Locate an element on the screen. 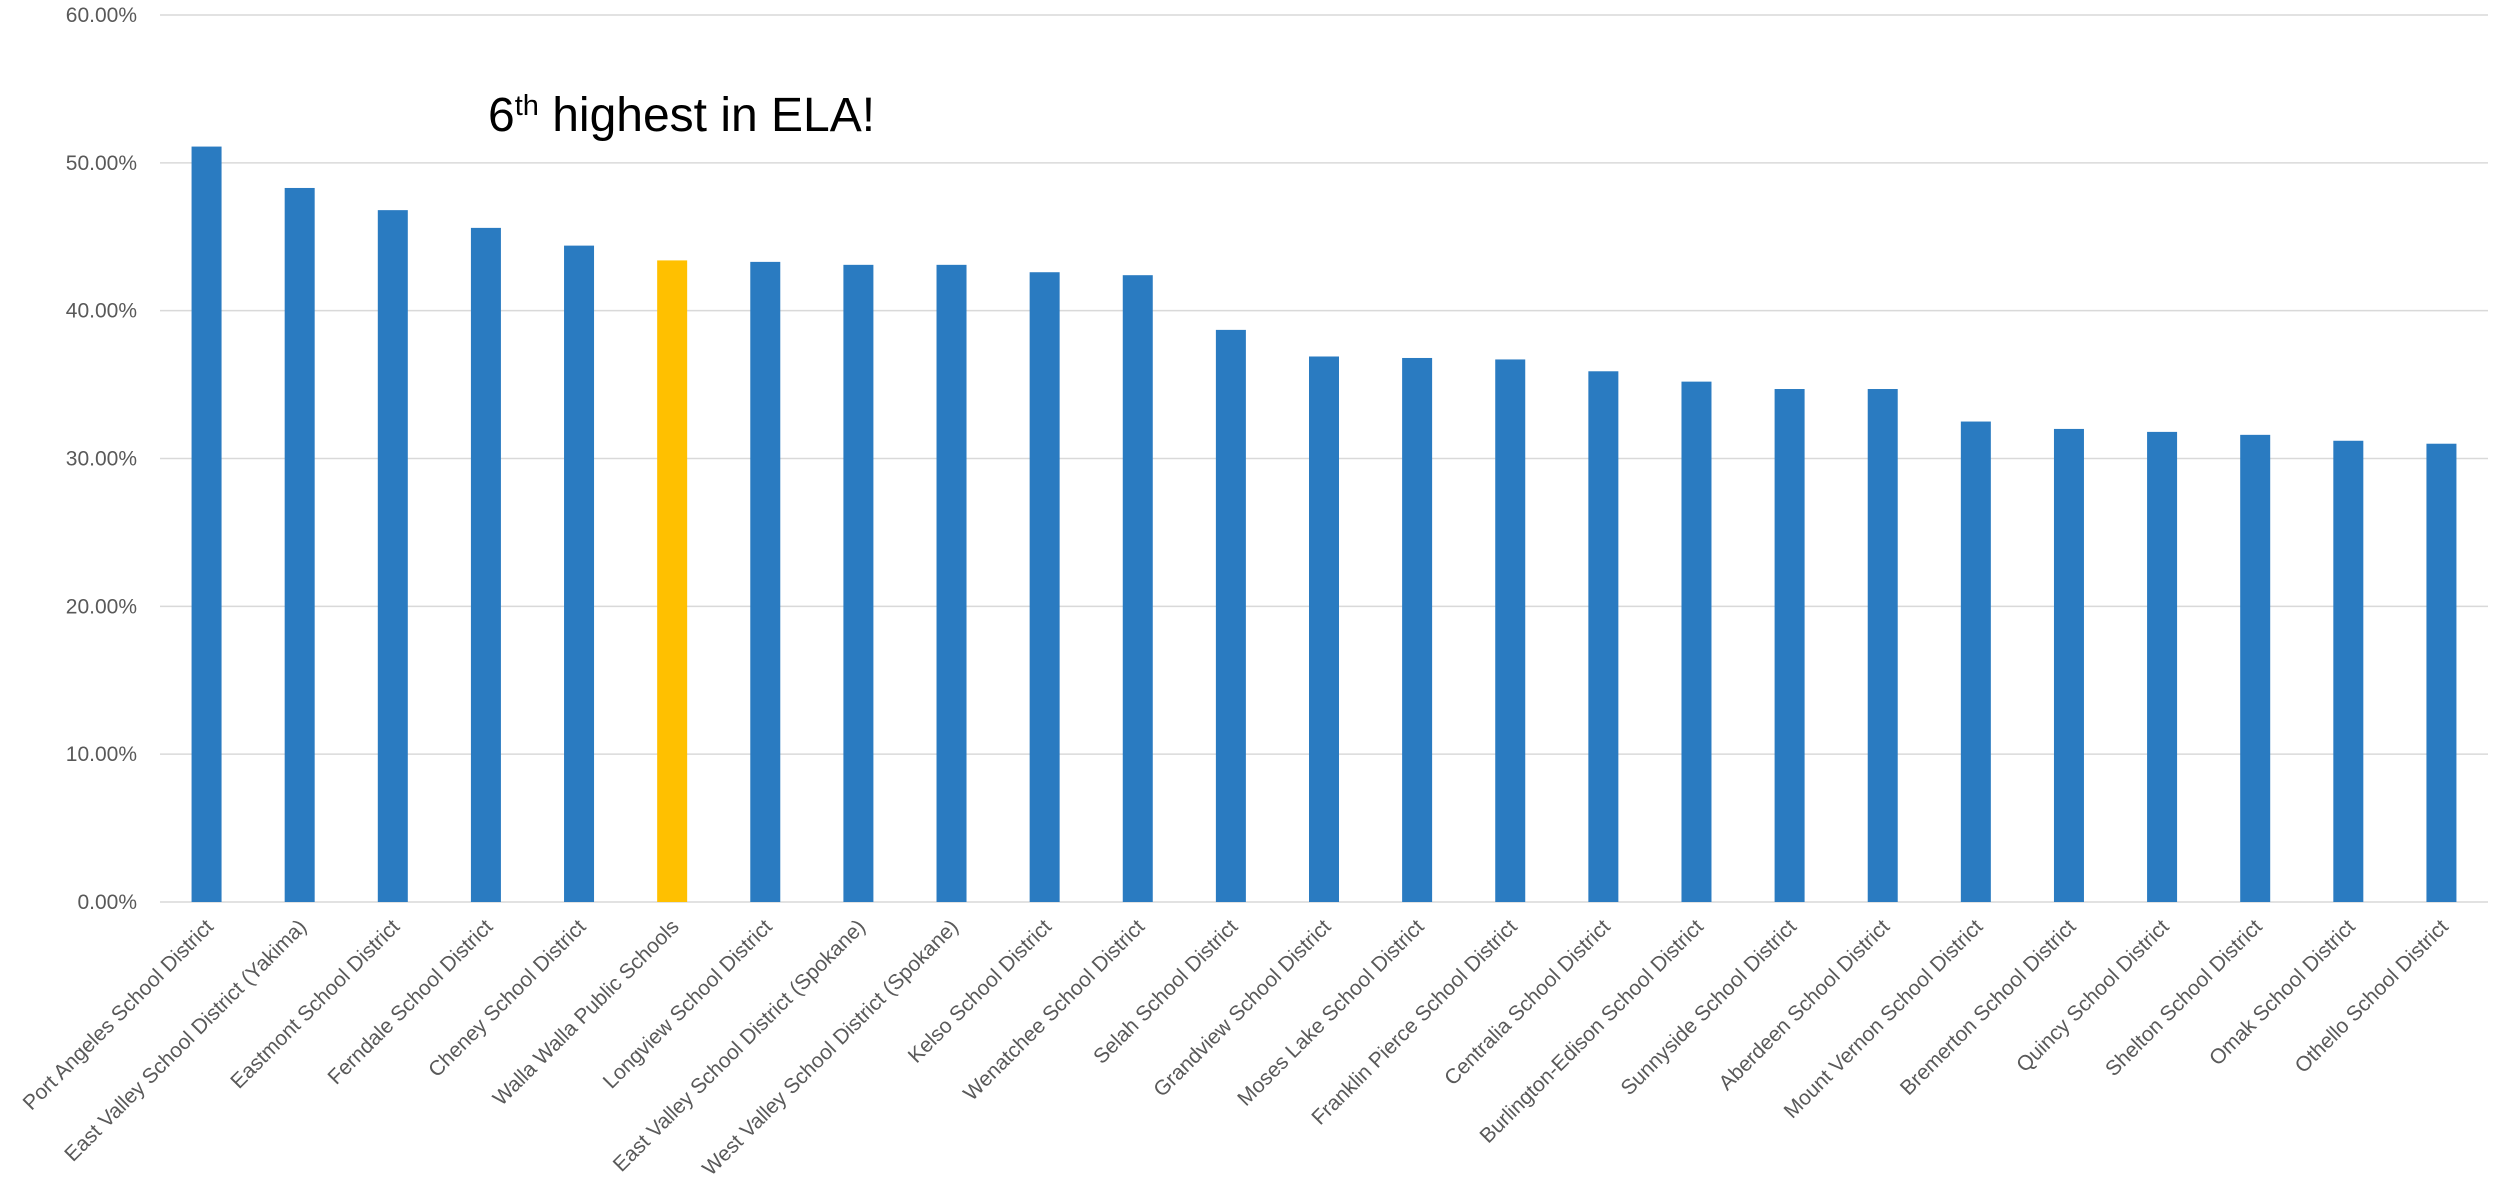  x-tick-label: Sunnyside School District is located at coordinates (1709, 1007).